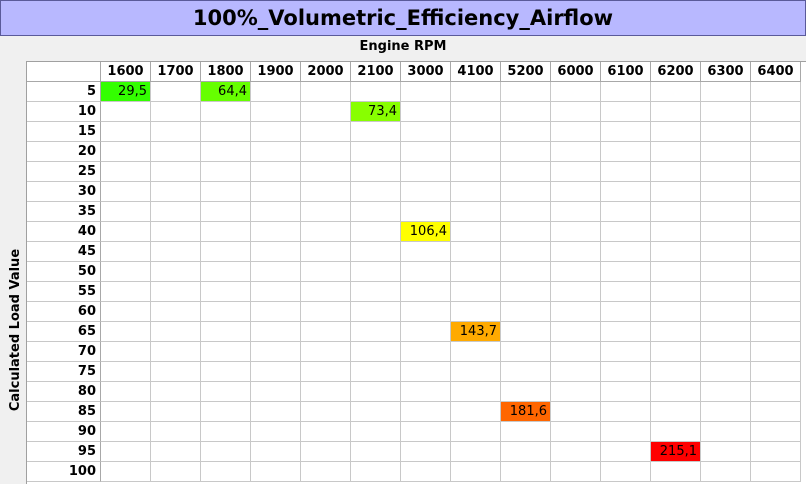 This screenshot has width=806, height=484. I want to click on value-cell-5-1600: 29,5, so click(126, 92).